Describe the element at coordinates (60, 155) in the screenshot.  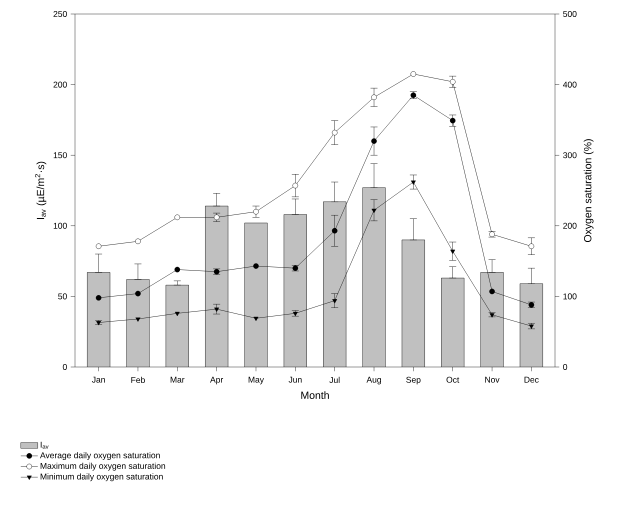
I see `y-tick-label: 150` at that location.